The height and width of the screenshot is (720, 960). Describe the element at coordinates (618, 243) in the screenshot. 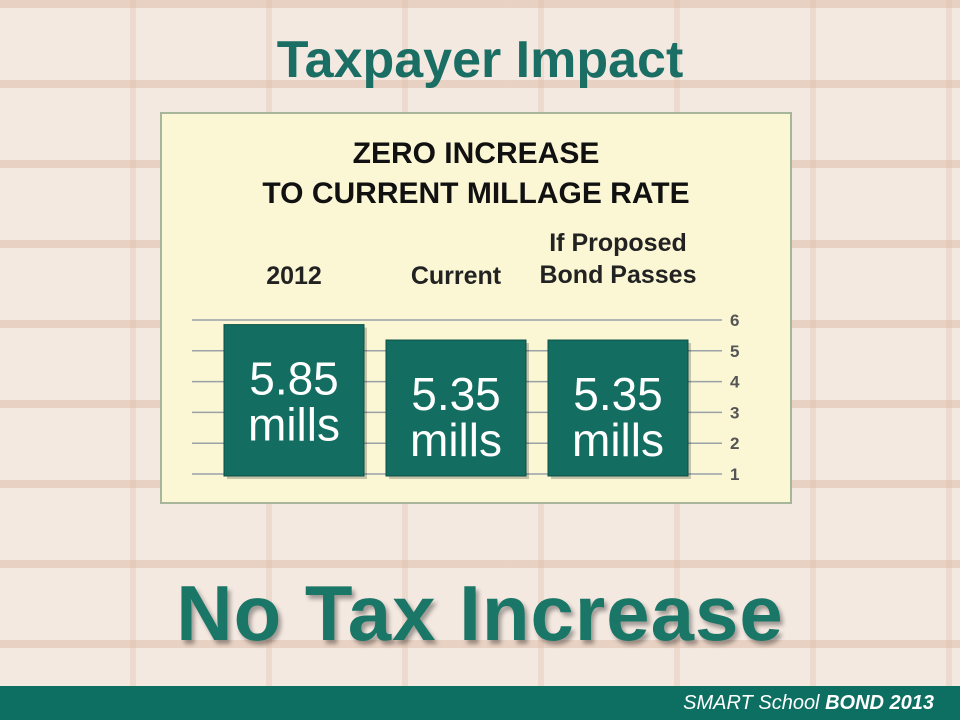

I see `category-label: If Proposed` at that location.